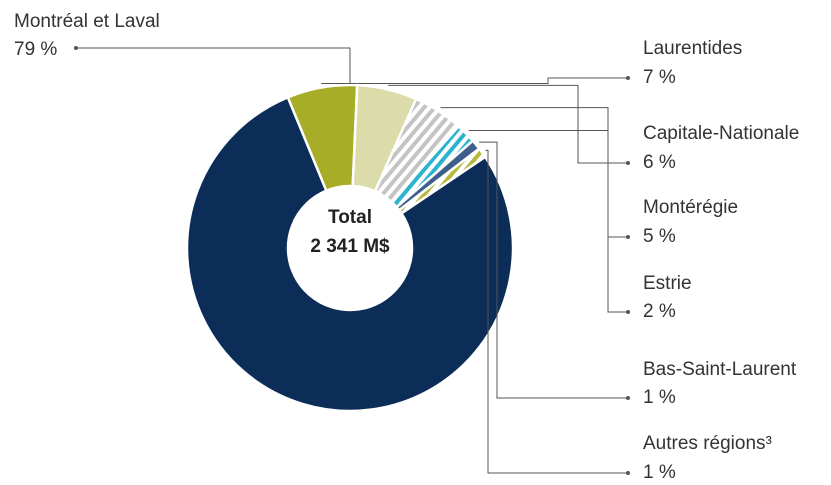 The height and width of the screenshot is (485, 831). What do you see at coordinates (690, 207) in the screenshot?
I see `category-label: Montérégie` at bounding box center [690, 207].